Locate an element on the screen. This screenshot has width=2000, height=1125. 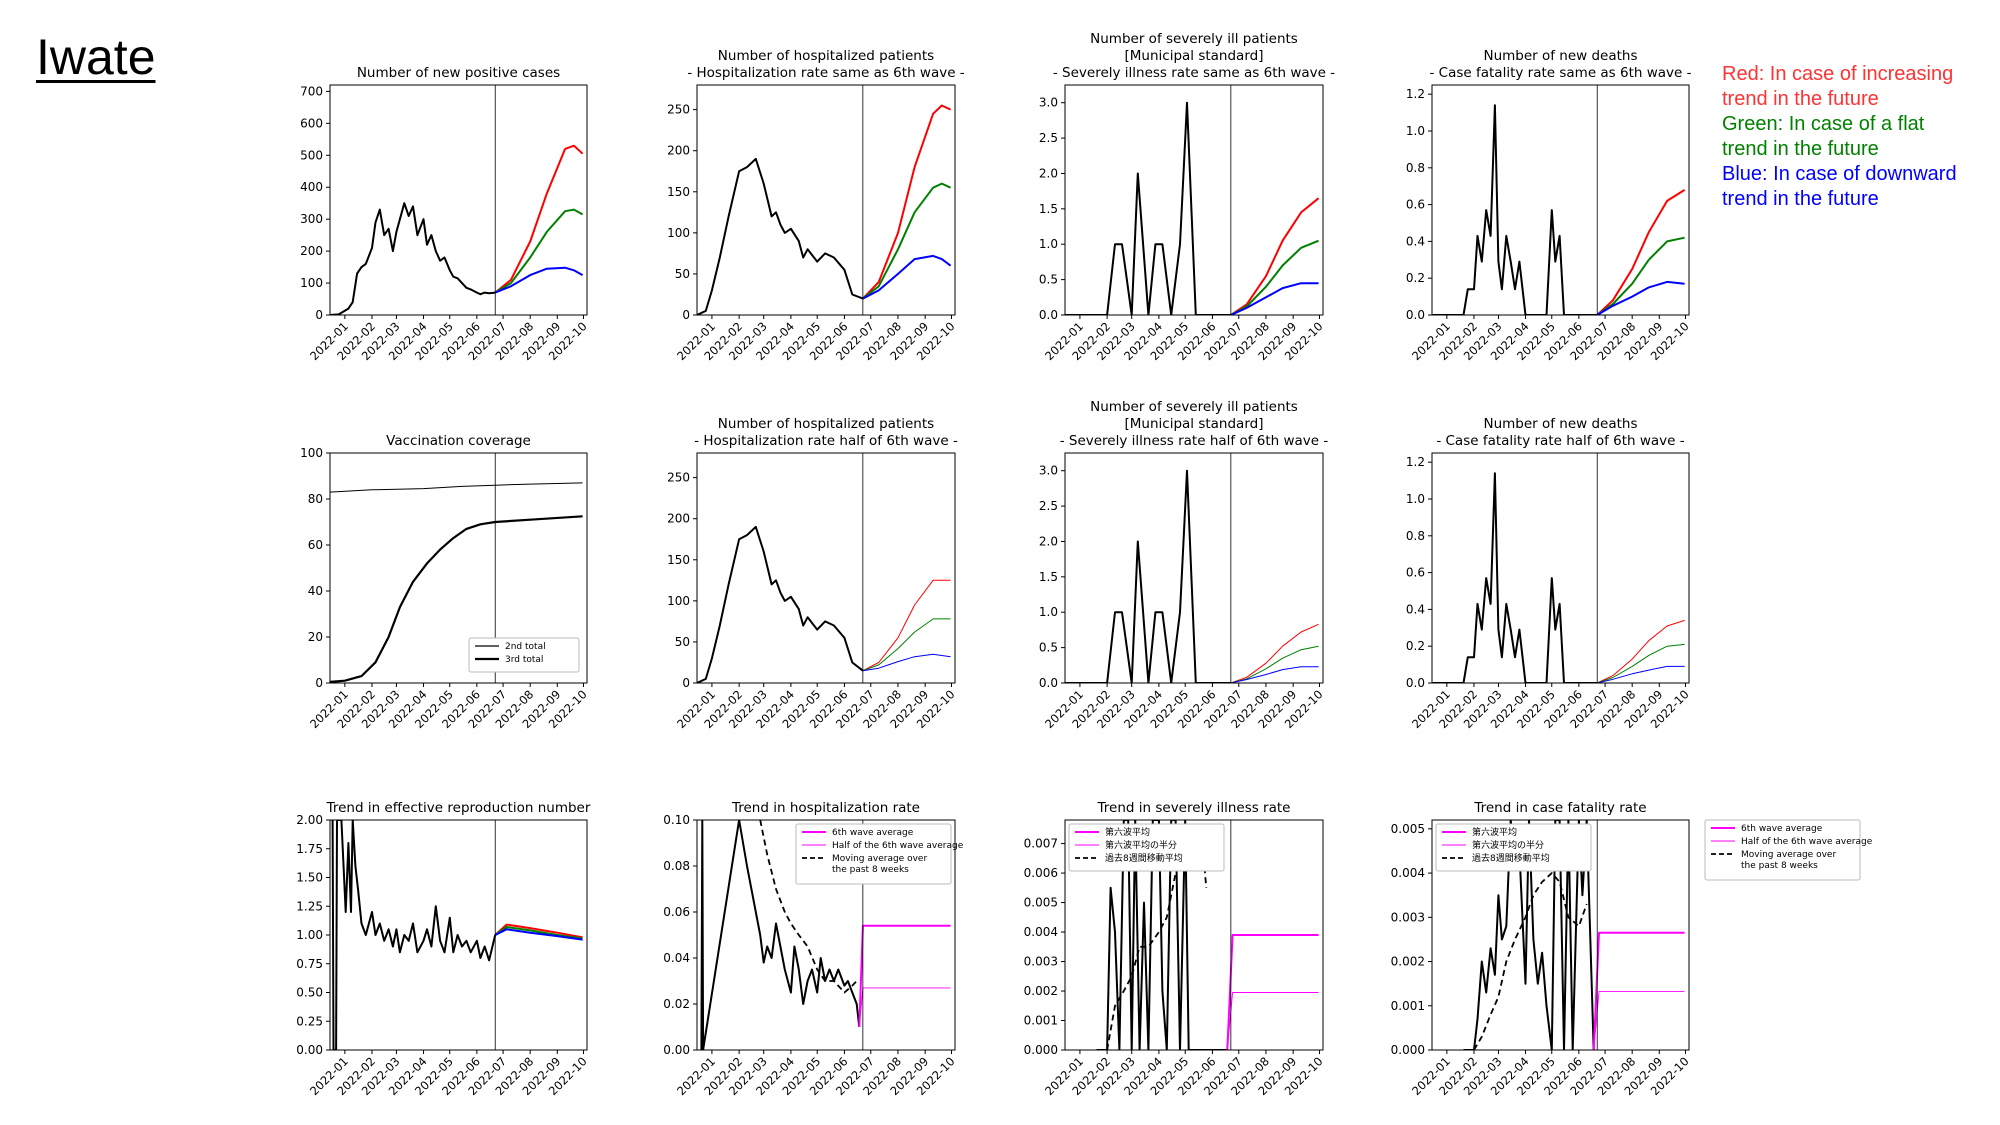
y-tick-label: 1.2 is located at coordinates (1415, 462).